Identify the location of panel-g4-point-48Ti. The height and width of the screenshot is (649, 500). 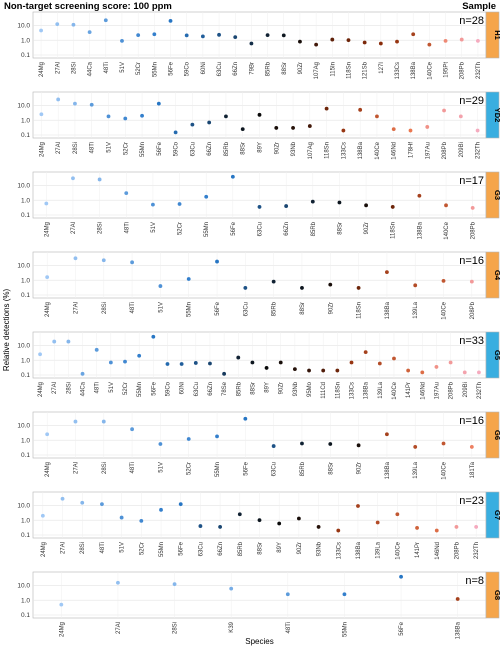
(132, 262).